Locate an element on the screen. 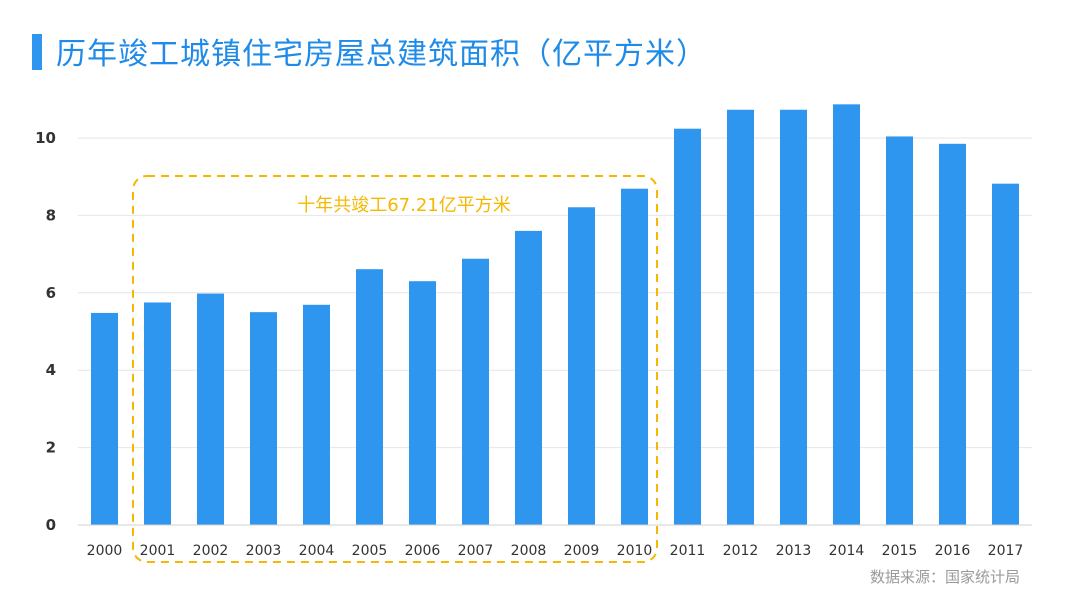 The height and width of the screenshot is (608, 1080). x-tick-label: 2011 is located at coordinates (688, 551).